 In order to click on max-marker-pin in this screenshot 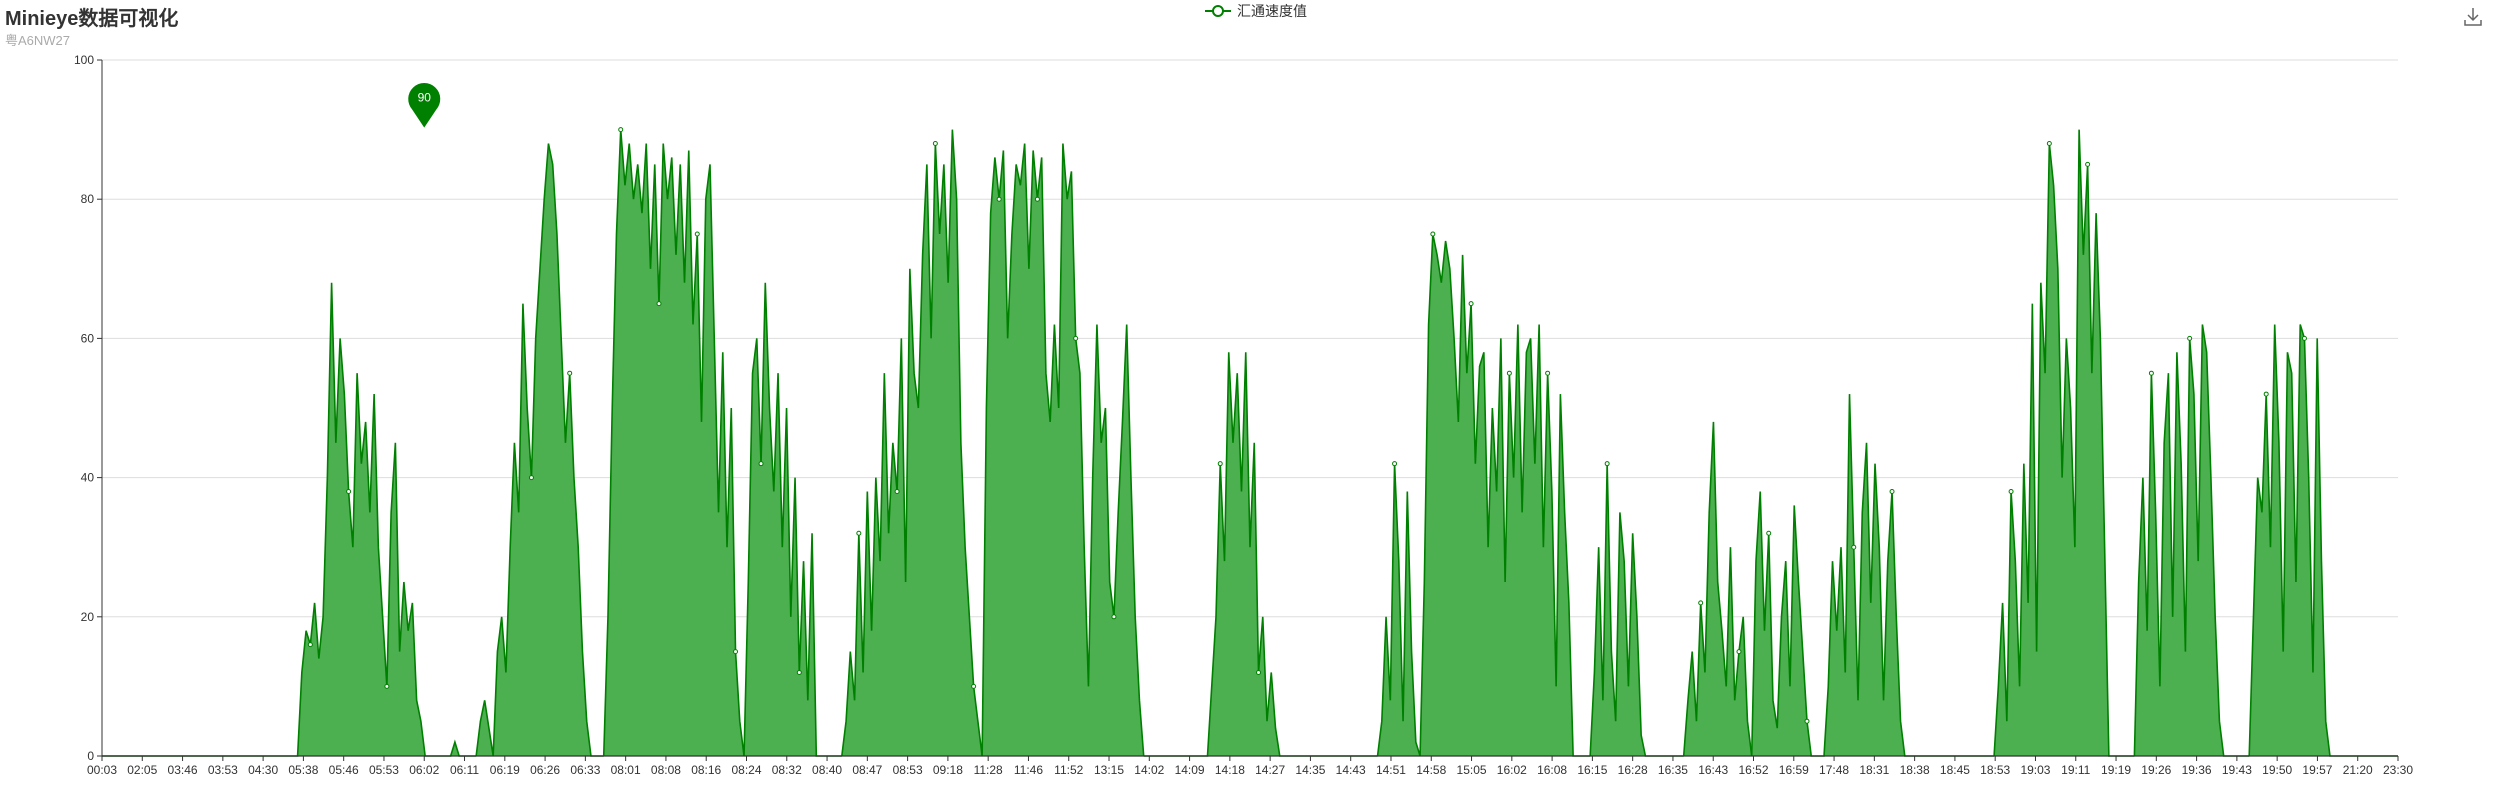, I will do `click(424, 105)`.